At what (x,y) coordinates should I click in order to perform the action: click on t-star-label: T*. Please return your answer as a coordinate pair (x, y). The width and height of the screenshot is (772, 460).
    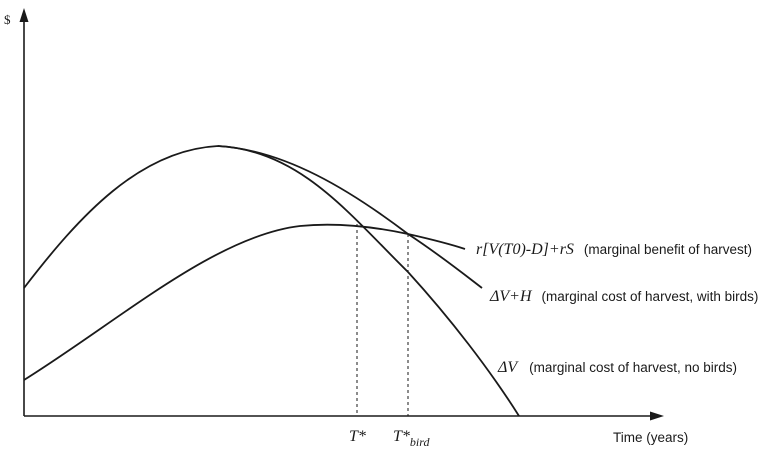
    Looking at the image, I should click on (357, 436).